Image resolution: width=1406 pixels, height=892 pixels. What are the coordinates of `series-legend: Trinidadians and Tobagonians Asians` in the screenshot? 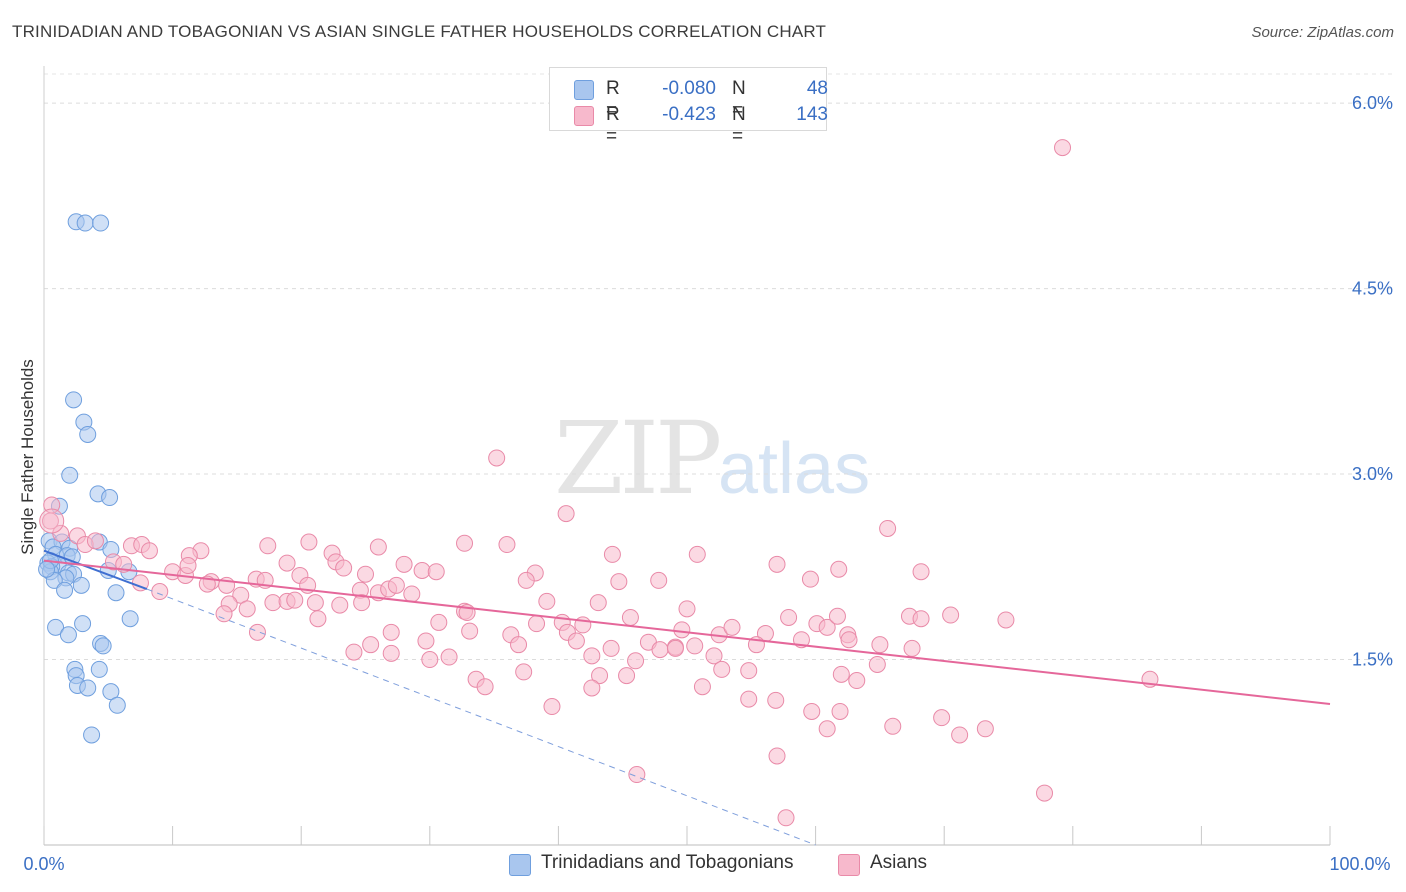 It's located at (703, 865).